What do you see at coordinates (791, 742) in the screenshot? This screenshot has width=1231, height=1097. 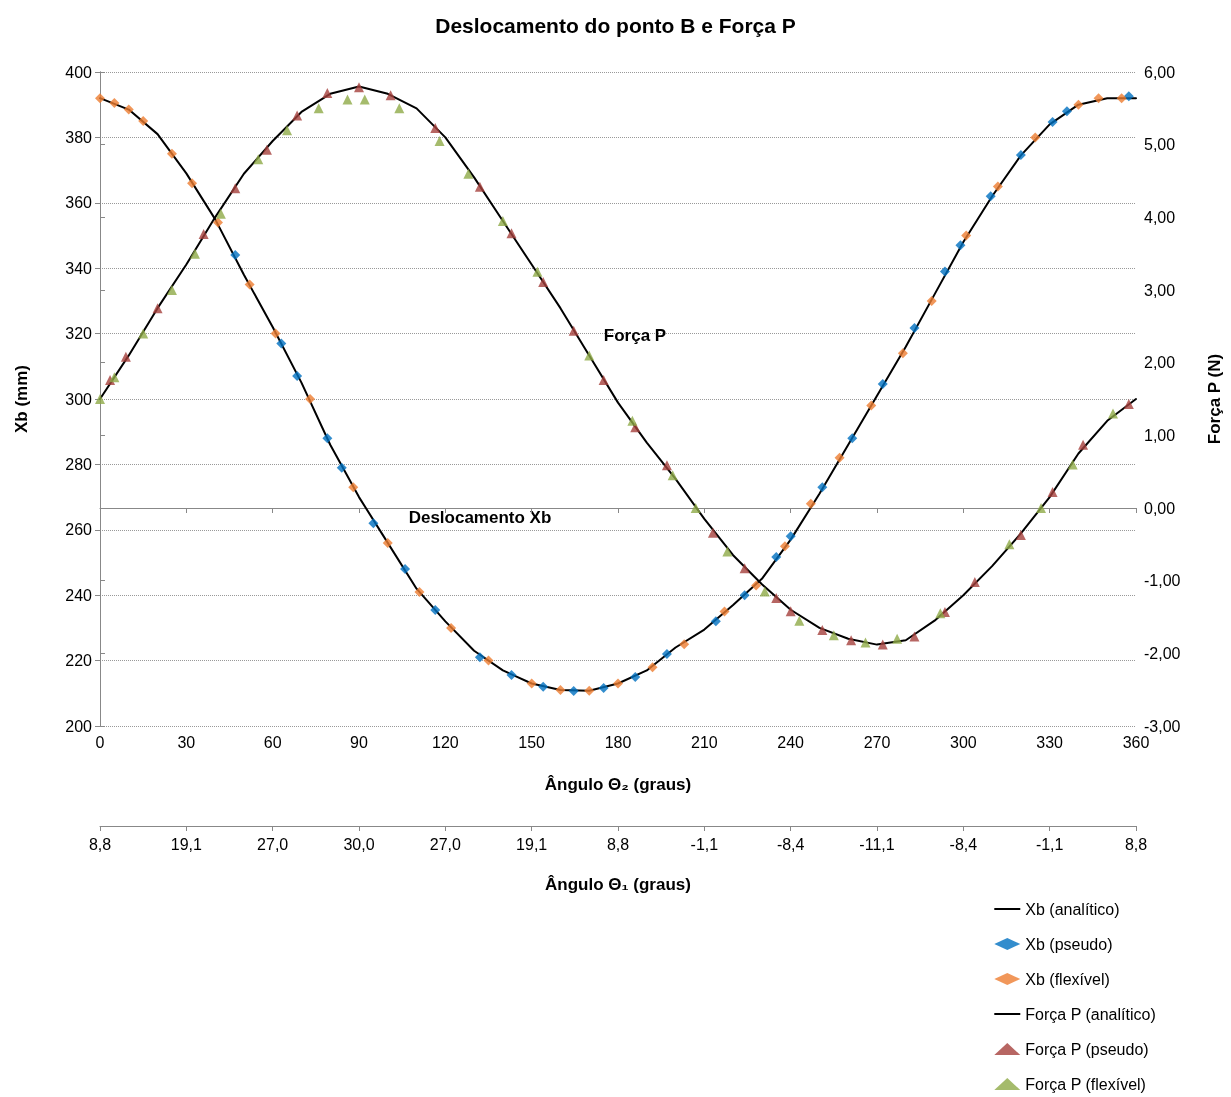 I see `x-tick-label: 240` at bounding box center [791, 742].